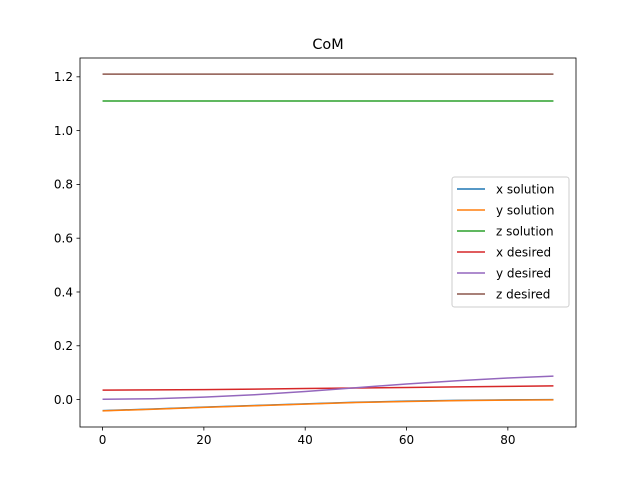 This screenshot has height=480, width=640. Describe the element at coordinates (525, 210) in the screenshot. I see `legend-label: y solution` at that location.